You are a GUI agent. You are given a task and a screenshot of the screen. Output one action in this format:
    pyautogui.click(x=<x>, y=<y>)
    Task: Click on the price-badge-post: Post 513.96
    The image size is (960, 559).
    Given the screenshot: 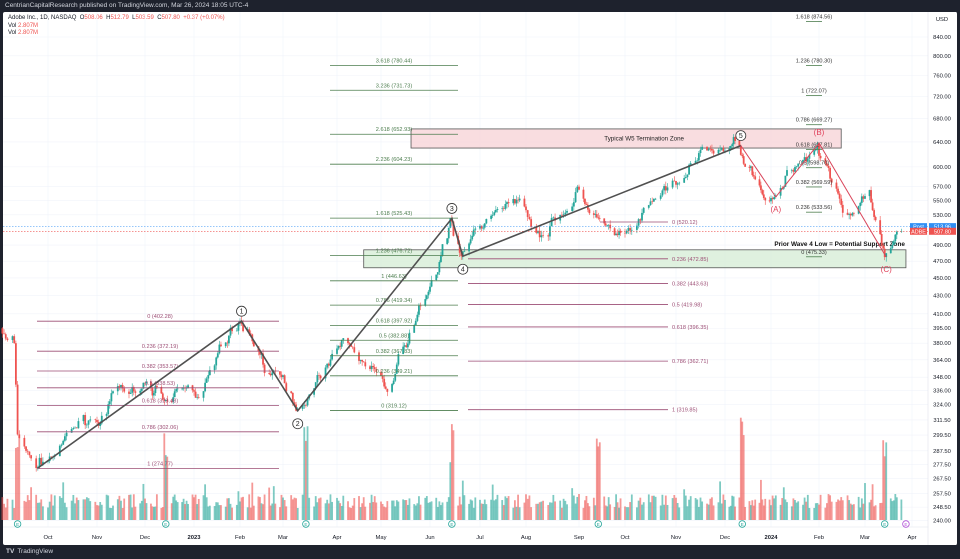 What is the action you would take?
    pyautogui.click(x=933, y=227)
    